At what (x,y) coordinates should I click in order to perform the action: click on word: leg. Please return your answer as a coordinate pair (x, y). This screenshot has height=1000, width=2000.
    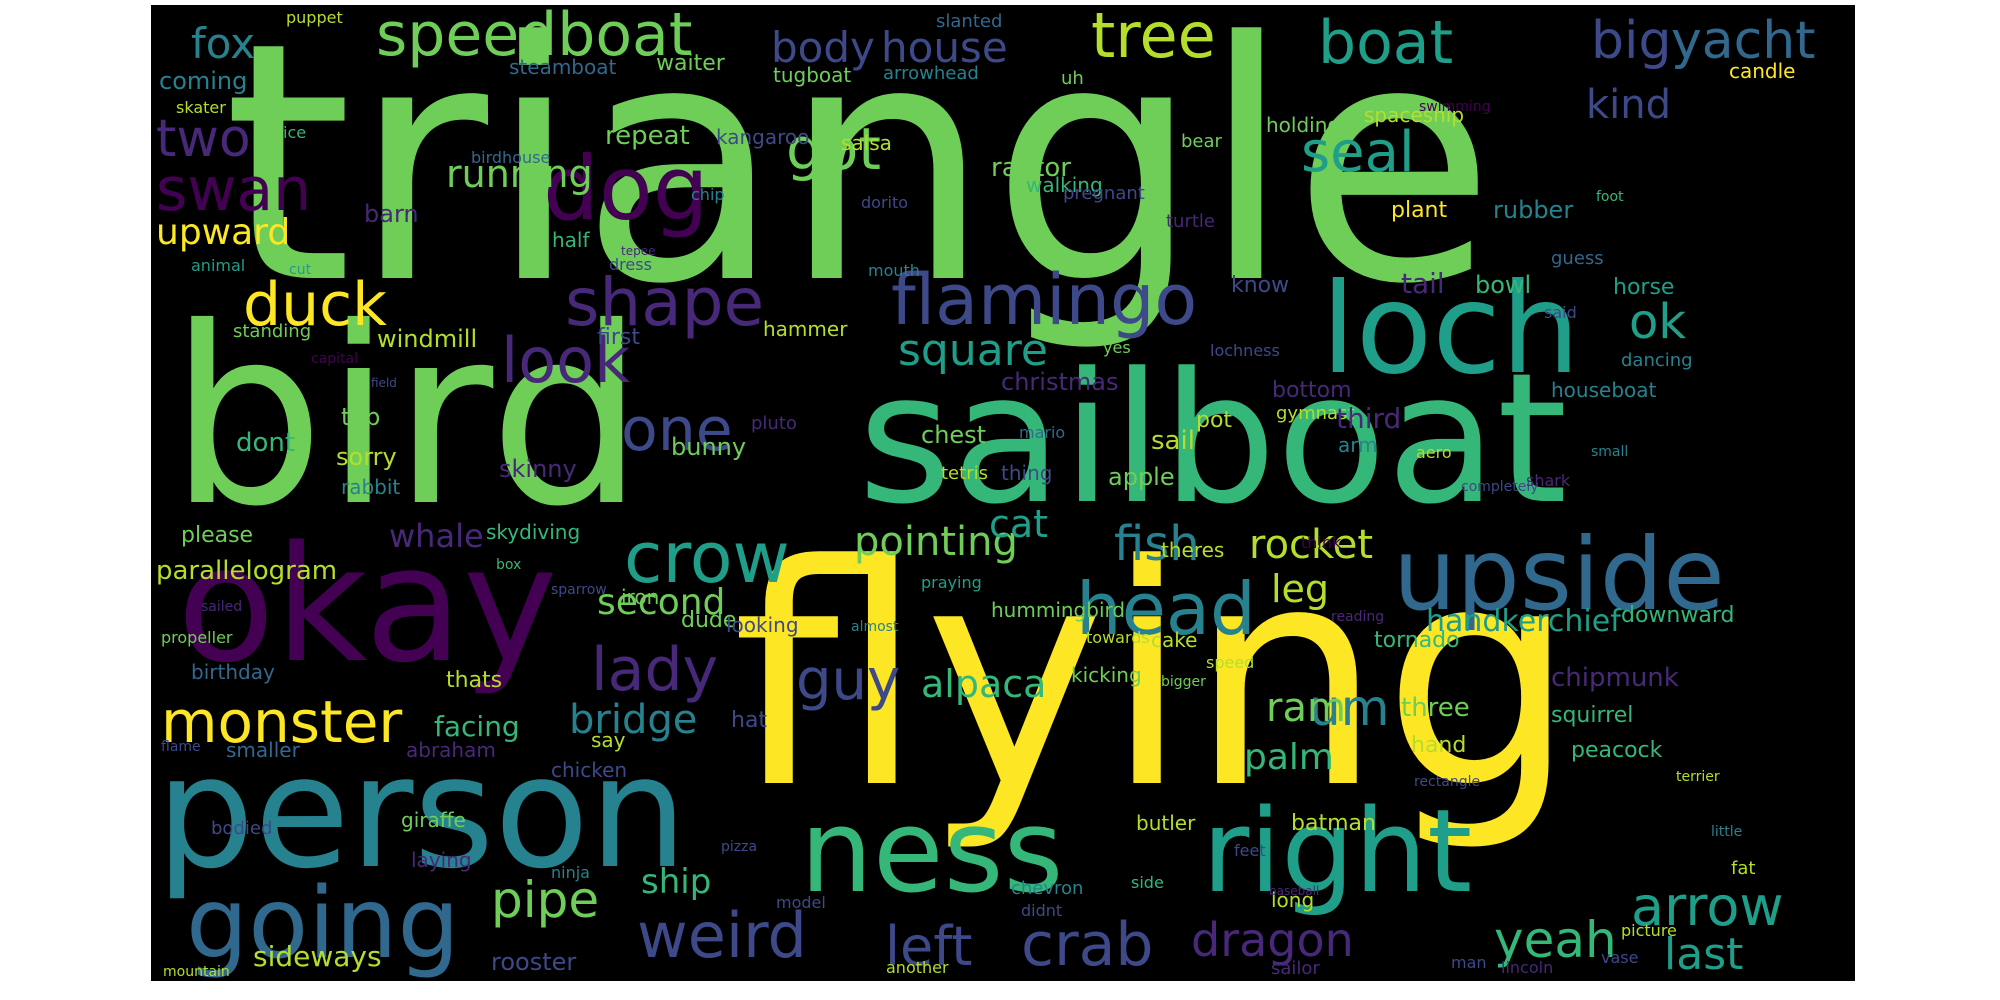
    Looking at the image, I should click on (1300, 589).